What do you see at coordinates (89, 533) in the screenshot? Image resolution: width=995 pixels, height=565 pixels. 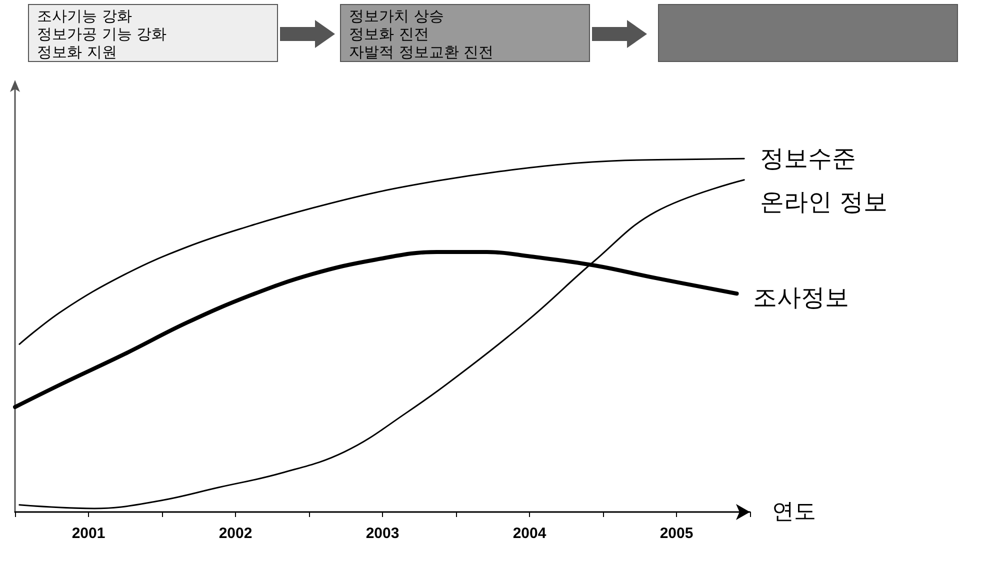 I see `x-tick-label: 2001` at bounding box center [89, 533].